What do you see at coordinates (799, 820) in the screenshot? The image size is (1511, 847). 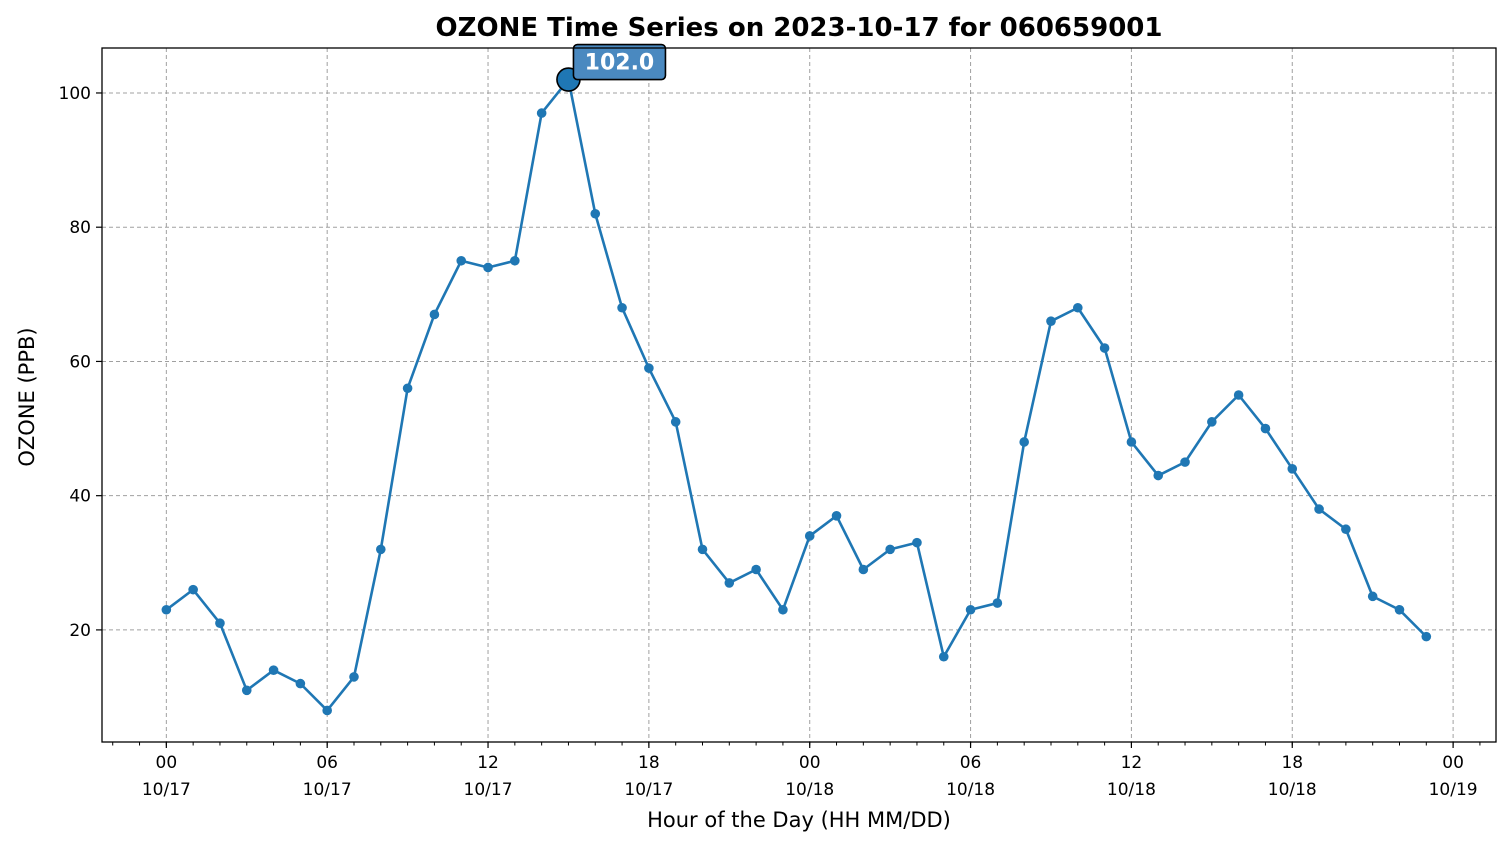 I see `x-axis-label: Hour of the Day (HH MM/DD)` at bounding box center [799, 820].